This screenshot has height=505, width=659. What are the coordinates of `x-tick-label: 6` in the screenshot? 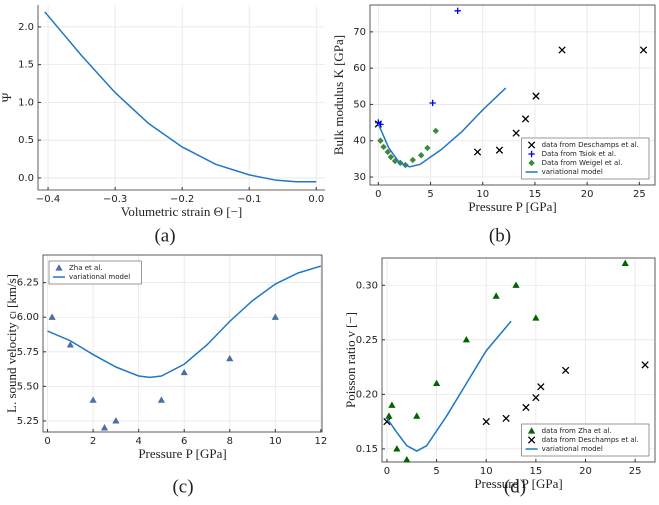 It's located at (184, 441).